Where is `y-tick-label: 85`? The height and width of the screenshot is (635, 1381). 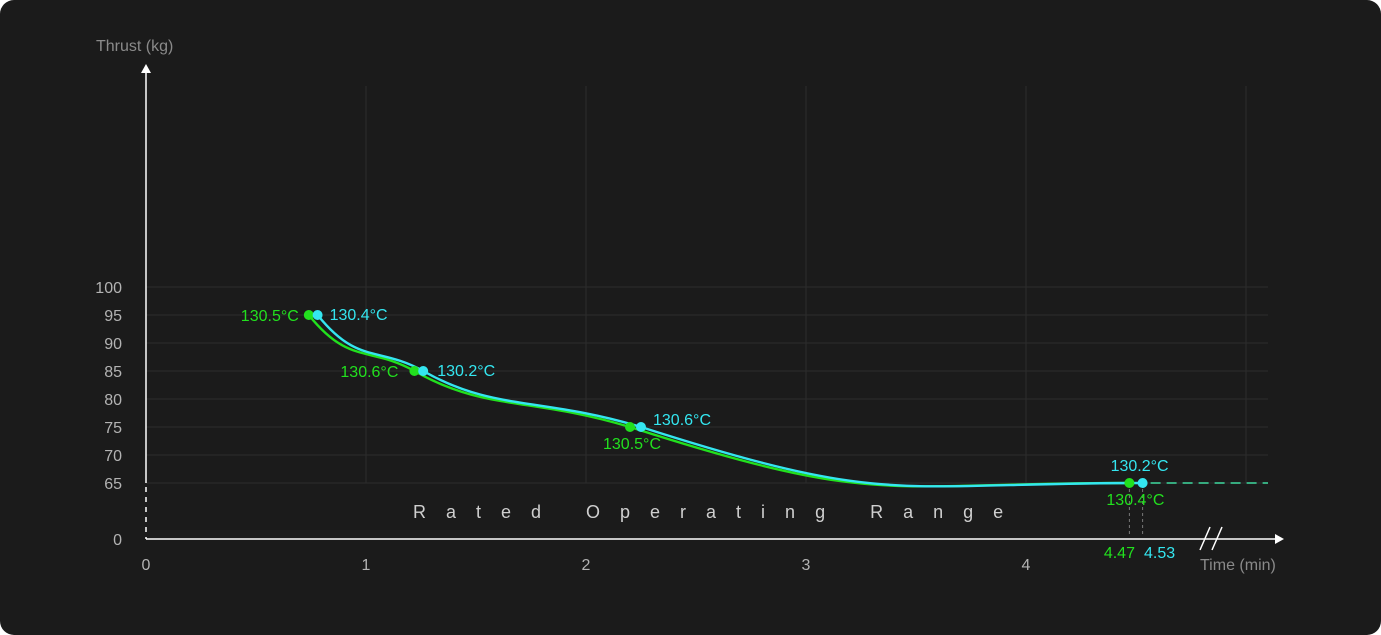 y-tick-label: 85 is located at coordinates (113, 372).